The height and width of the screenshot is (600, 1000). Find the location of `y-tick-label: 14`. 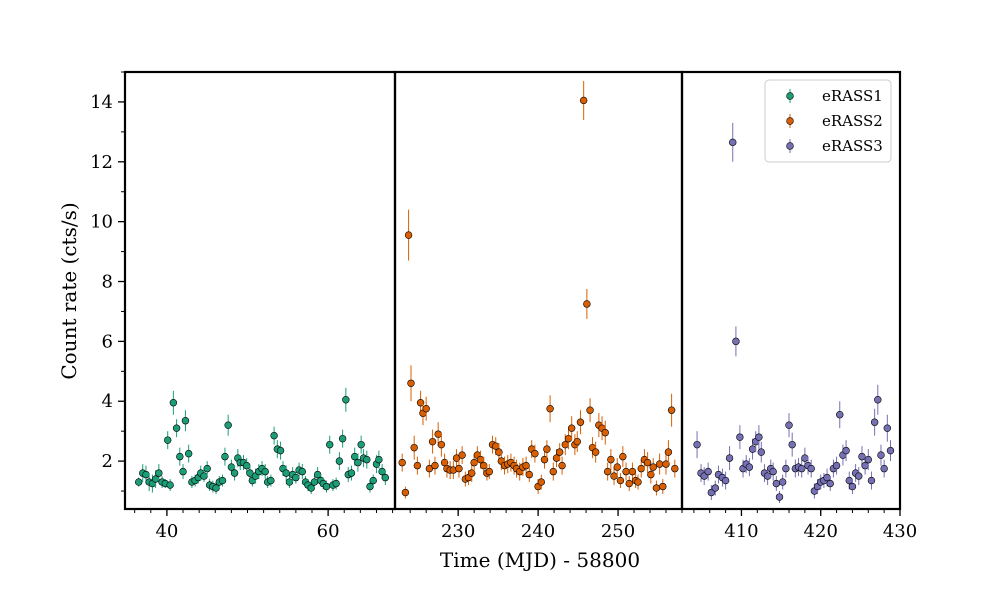

y-tick-label: 14 is located at coordinates (101, 102).